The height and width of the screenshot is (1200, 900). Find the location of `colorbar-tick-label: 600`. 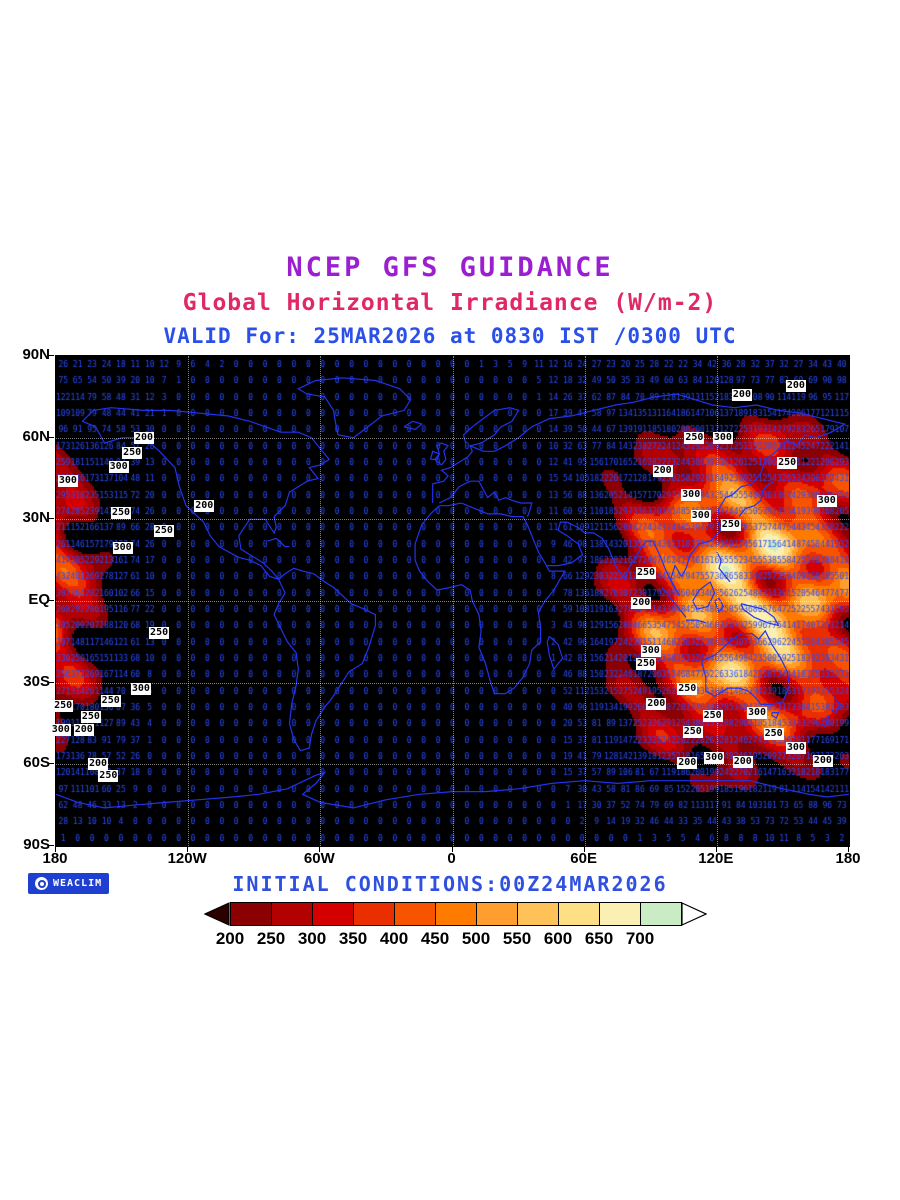

colorbar-tick-label: 600 is located at coordinates (558, 938).